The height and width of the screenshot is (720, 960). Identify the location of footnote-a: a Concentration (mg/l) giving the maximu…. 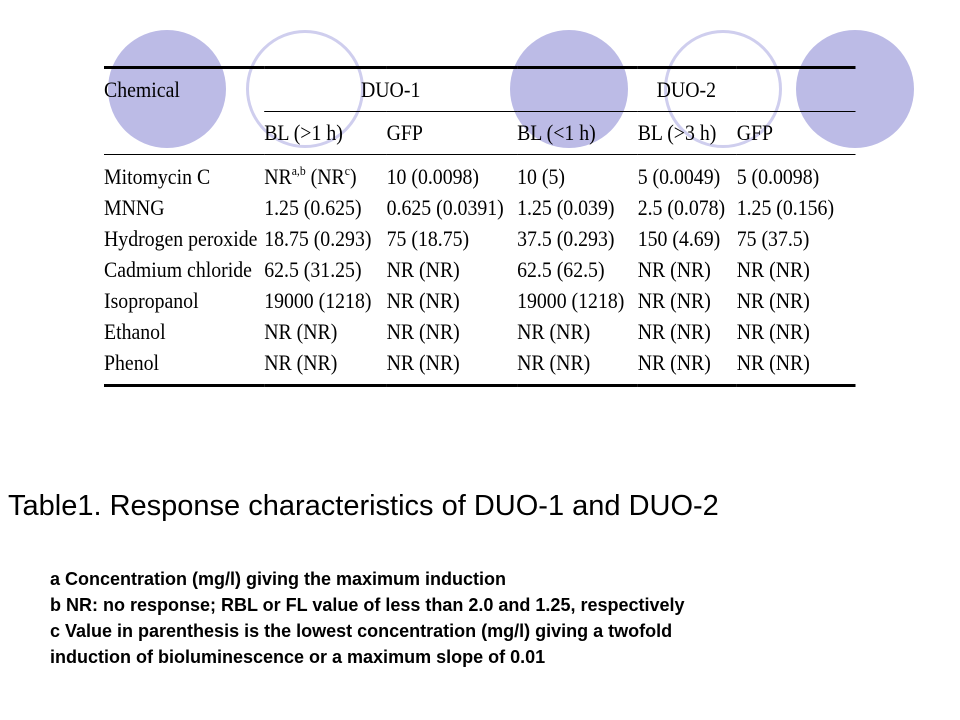
(278, 579).